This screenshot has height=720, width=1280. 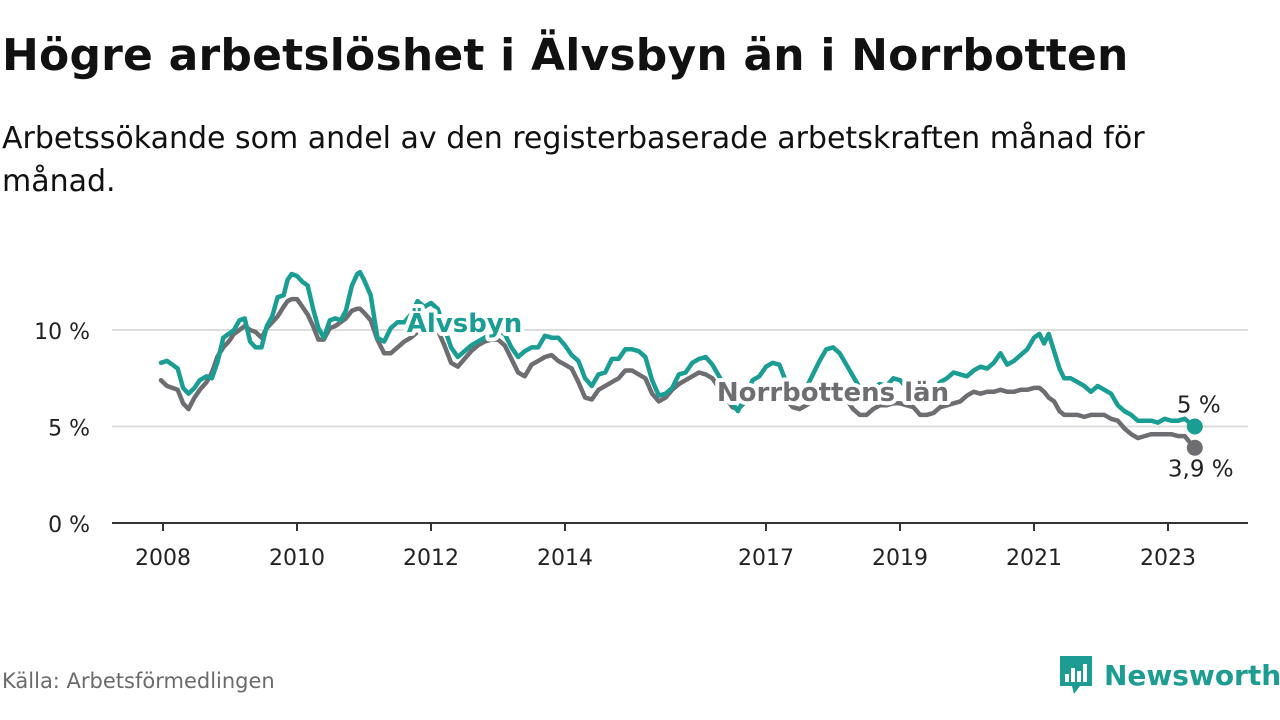 What do you see at coordinates (62, 332) in the screenshot?
I see `y-tick-label: 10 %` at bounding box center [62, 332].